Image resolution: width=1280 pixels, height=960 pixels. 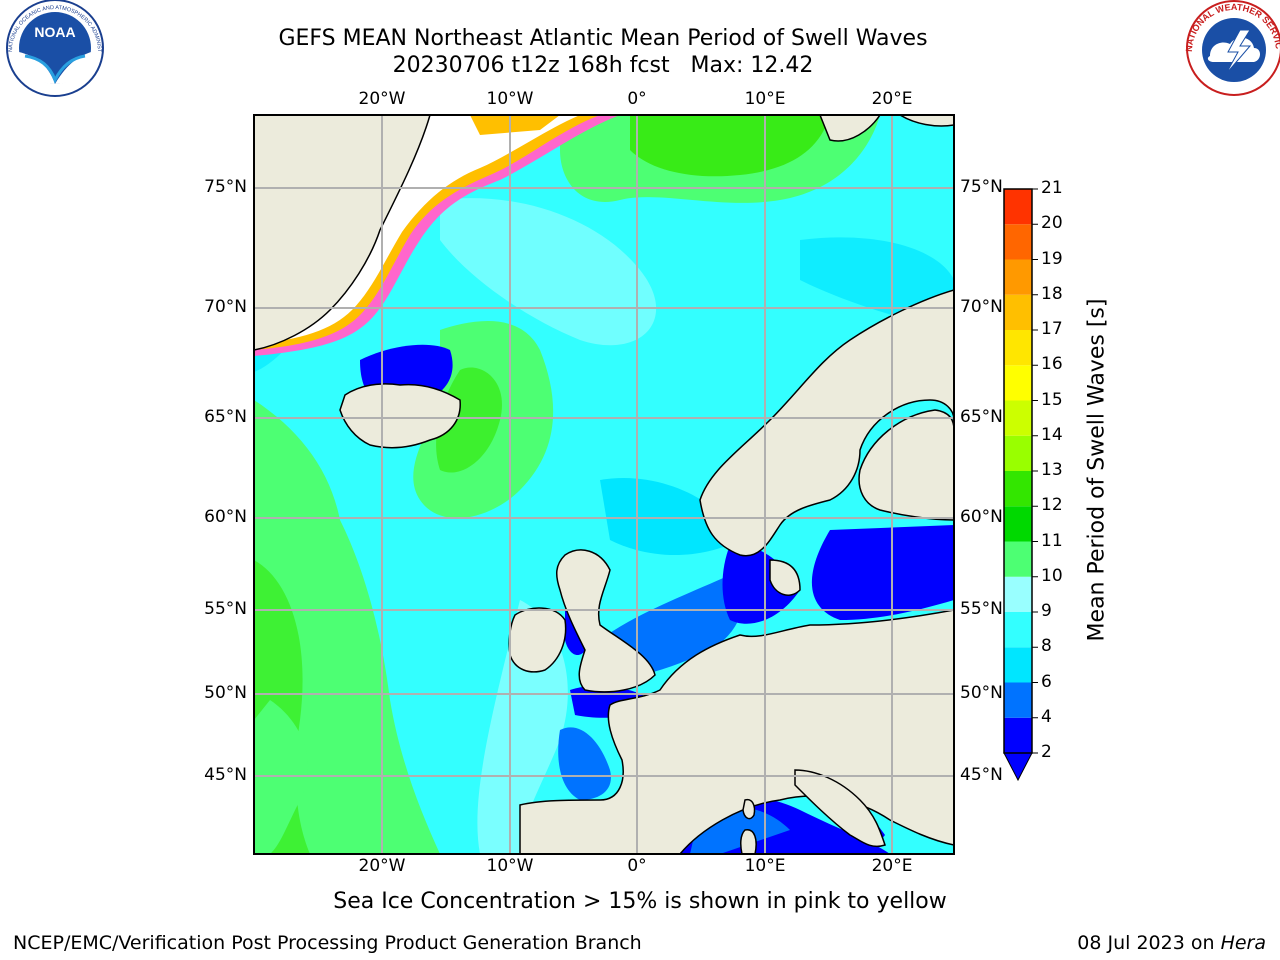 I want to click on lat-label-right-70n: 70°N, so click(x=981, y=307).